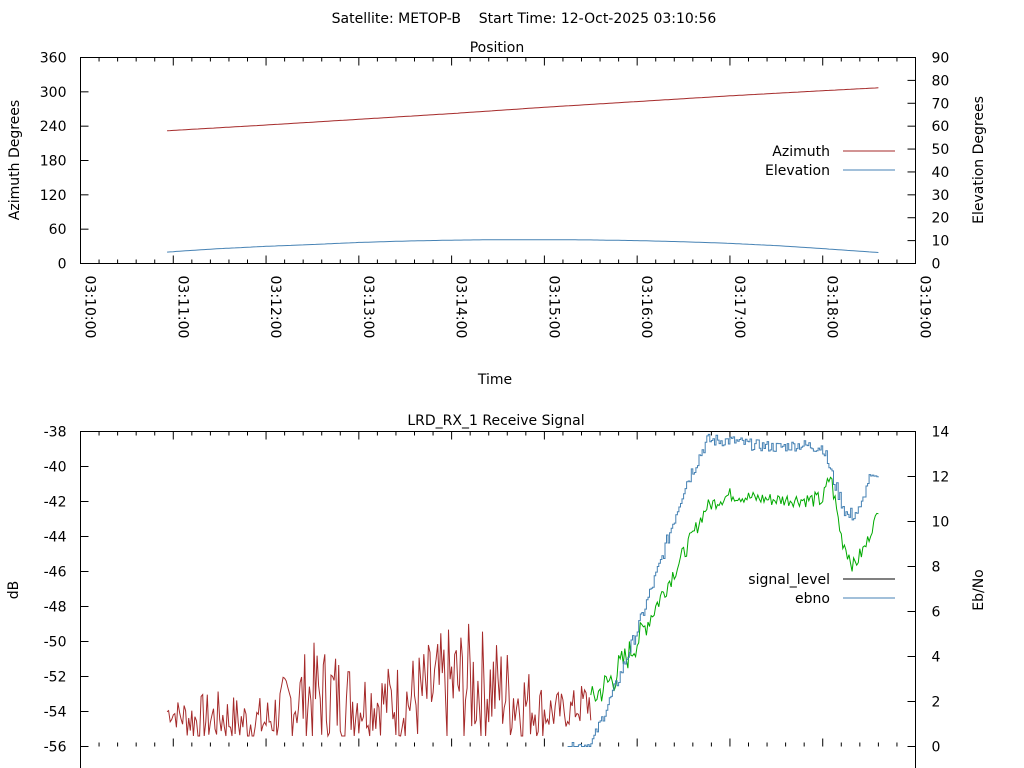 This screenshot has height=768, width=1024. What do you see at coordinates (182, 307) in the screenshot?
I see `x-tick-label: 03:11:00` at bounding box center [182, 307].